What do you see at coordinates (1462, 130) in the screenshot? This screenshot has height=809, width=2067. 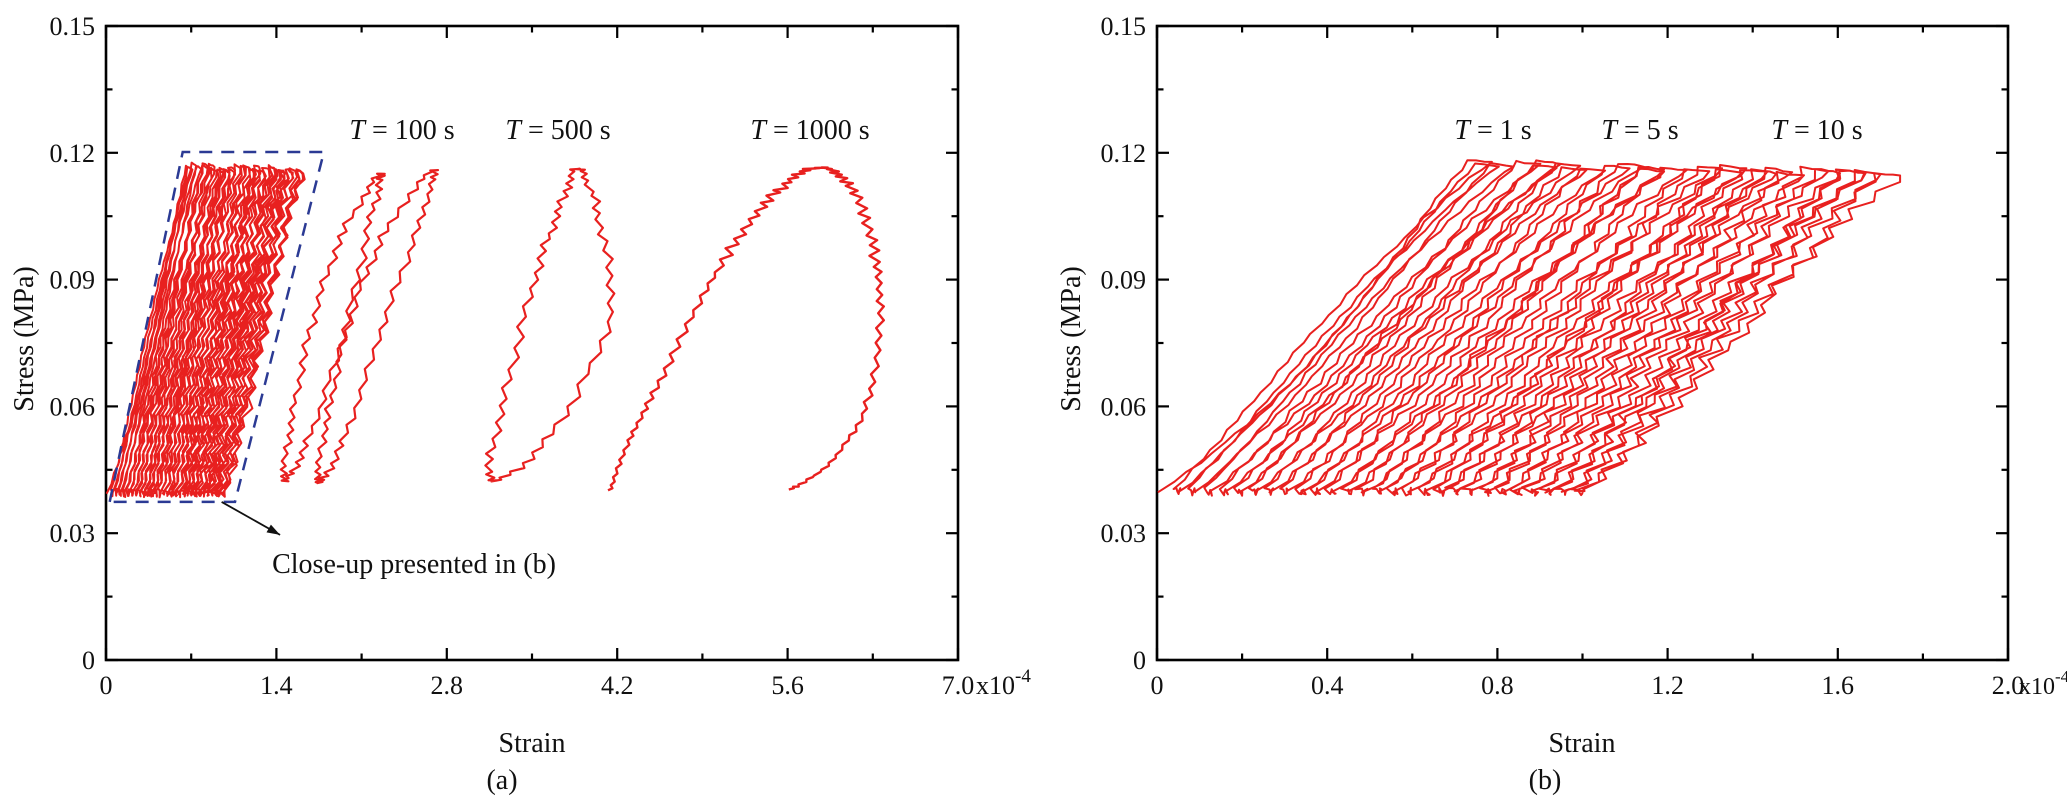 I see `annotation-t1s-symbol: T` at bounding box center [1462, 130].